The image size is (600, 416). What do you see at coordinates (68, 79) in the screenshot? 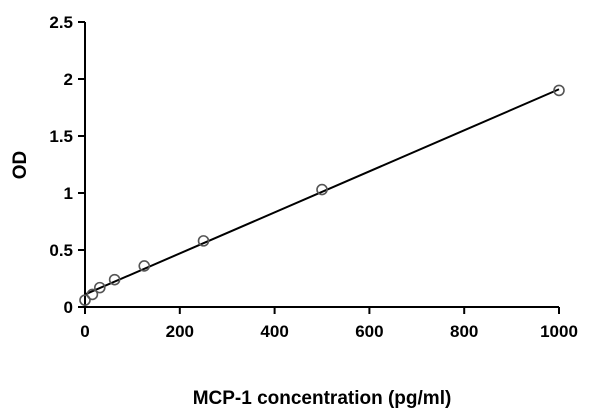
I see `y-tick-label: 2` at bounding box center [68, 79].